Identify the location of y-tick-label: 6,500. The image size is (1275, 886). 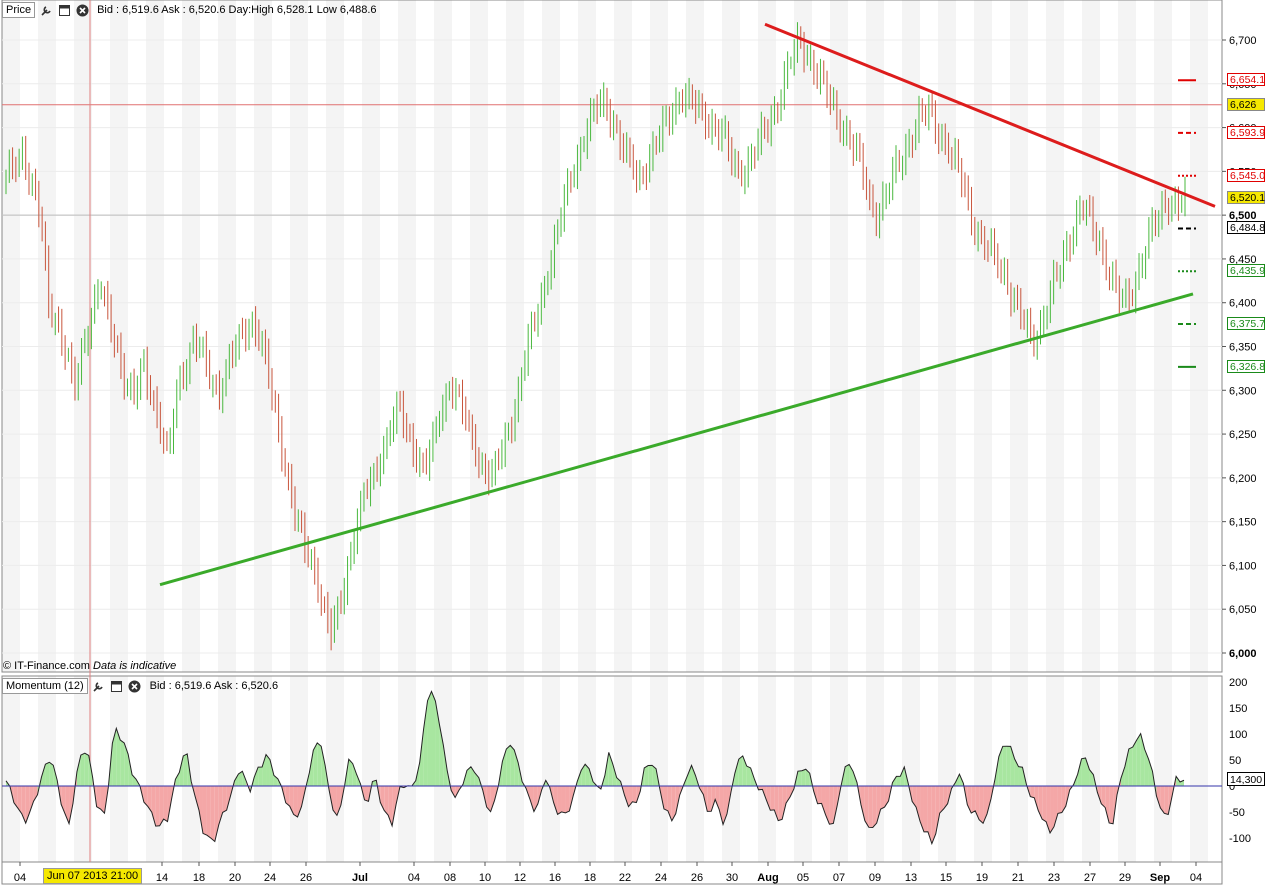
(1243, 216).